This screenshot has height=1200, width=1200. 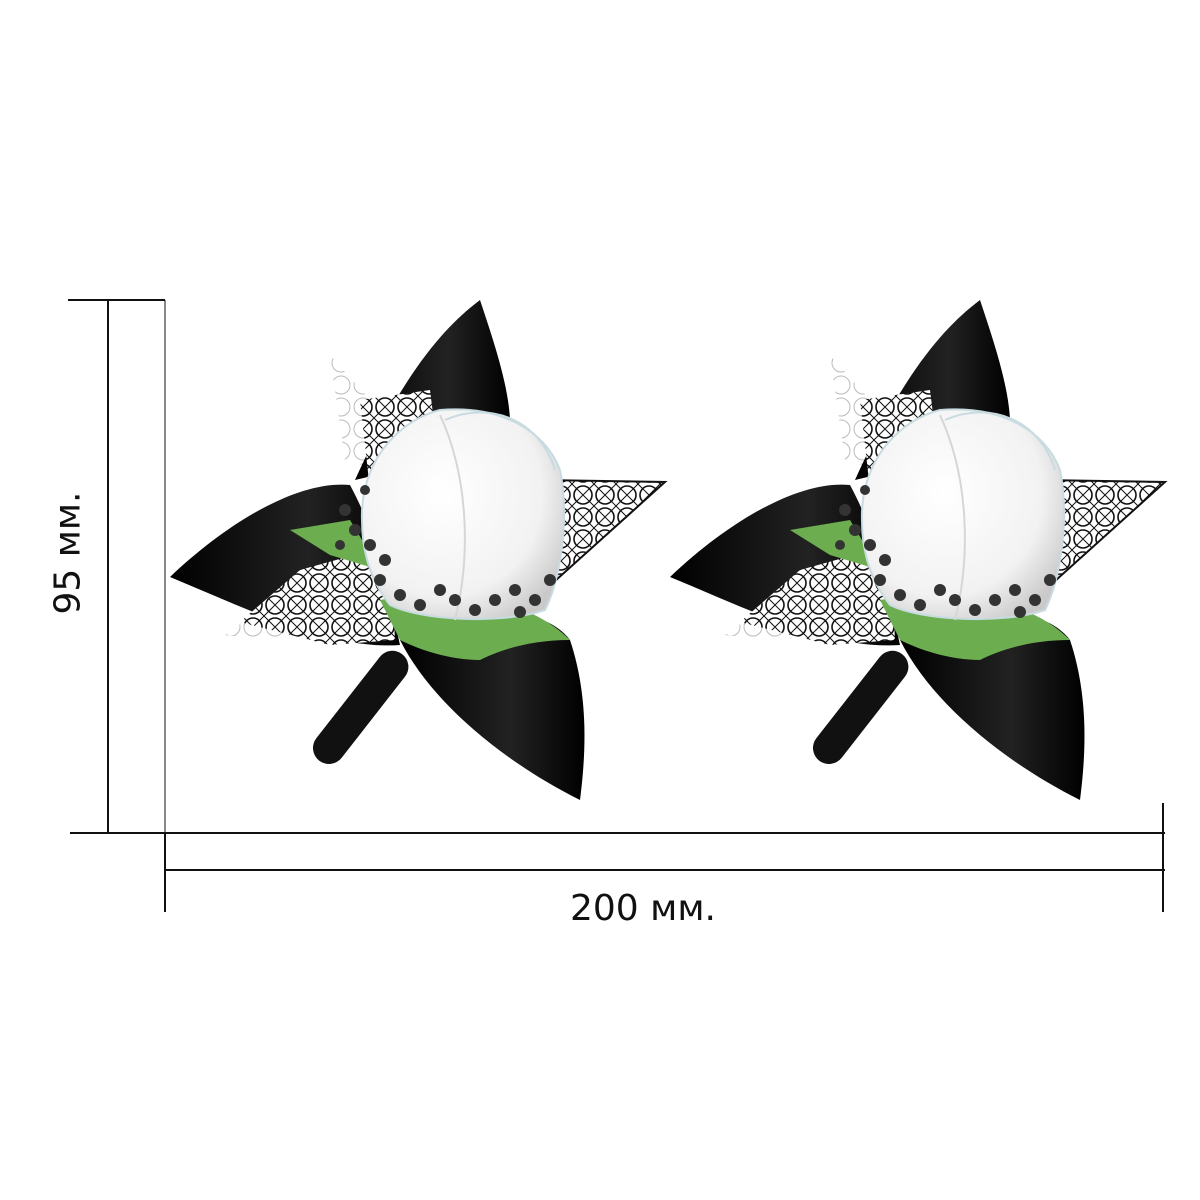 I want to click on height-label: 95 мм., so click(x=68, y=553).